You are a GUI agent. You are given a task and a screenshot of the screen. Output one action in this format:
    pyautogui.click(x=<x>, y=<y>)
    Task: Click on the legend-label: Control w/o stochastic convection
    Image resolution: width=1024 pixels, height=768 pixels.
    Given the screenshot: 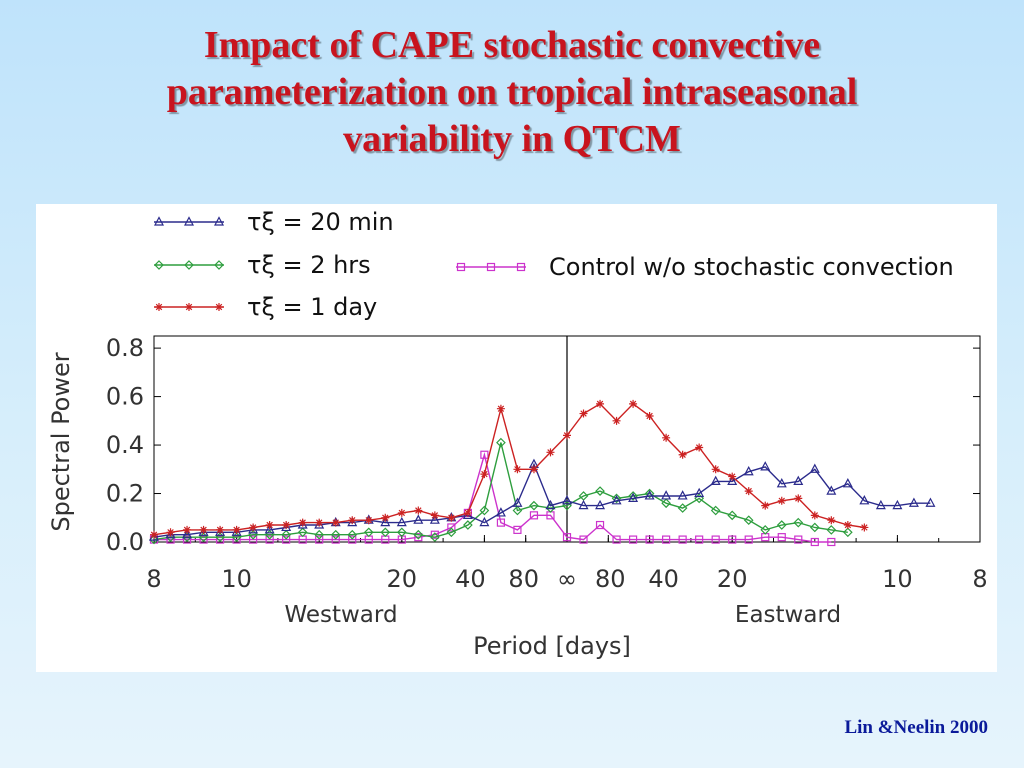 What is the action you would take?
    pyautogui.click(x=751, y=267)
    